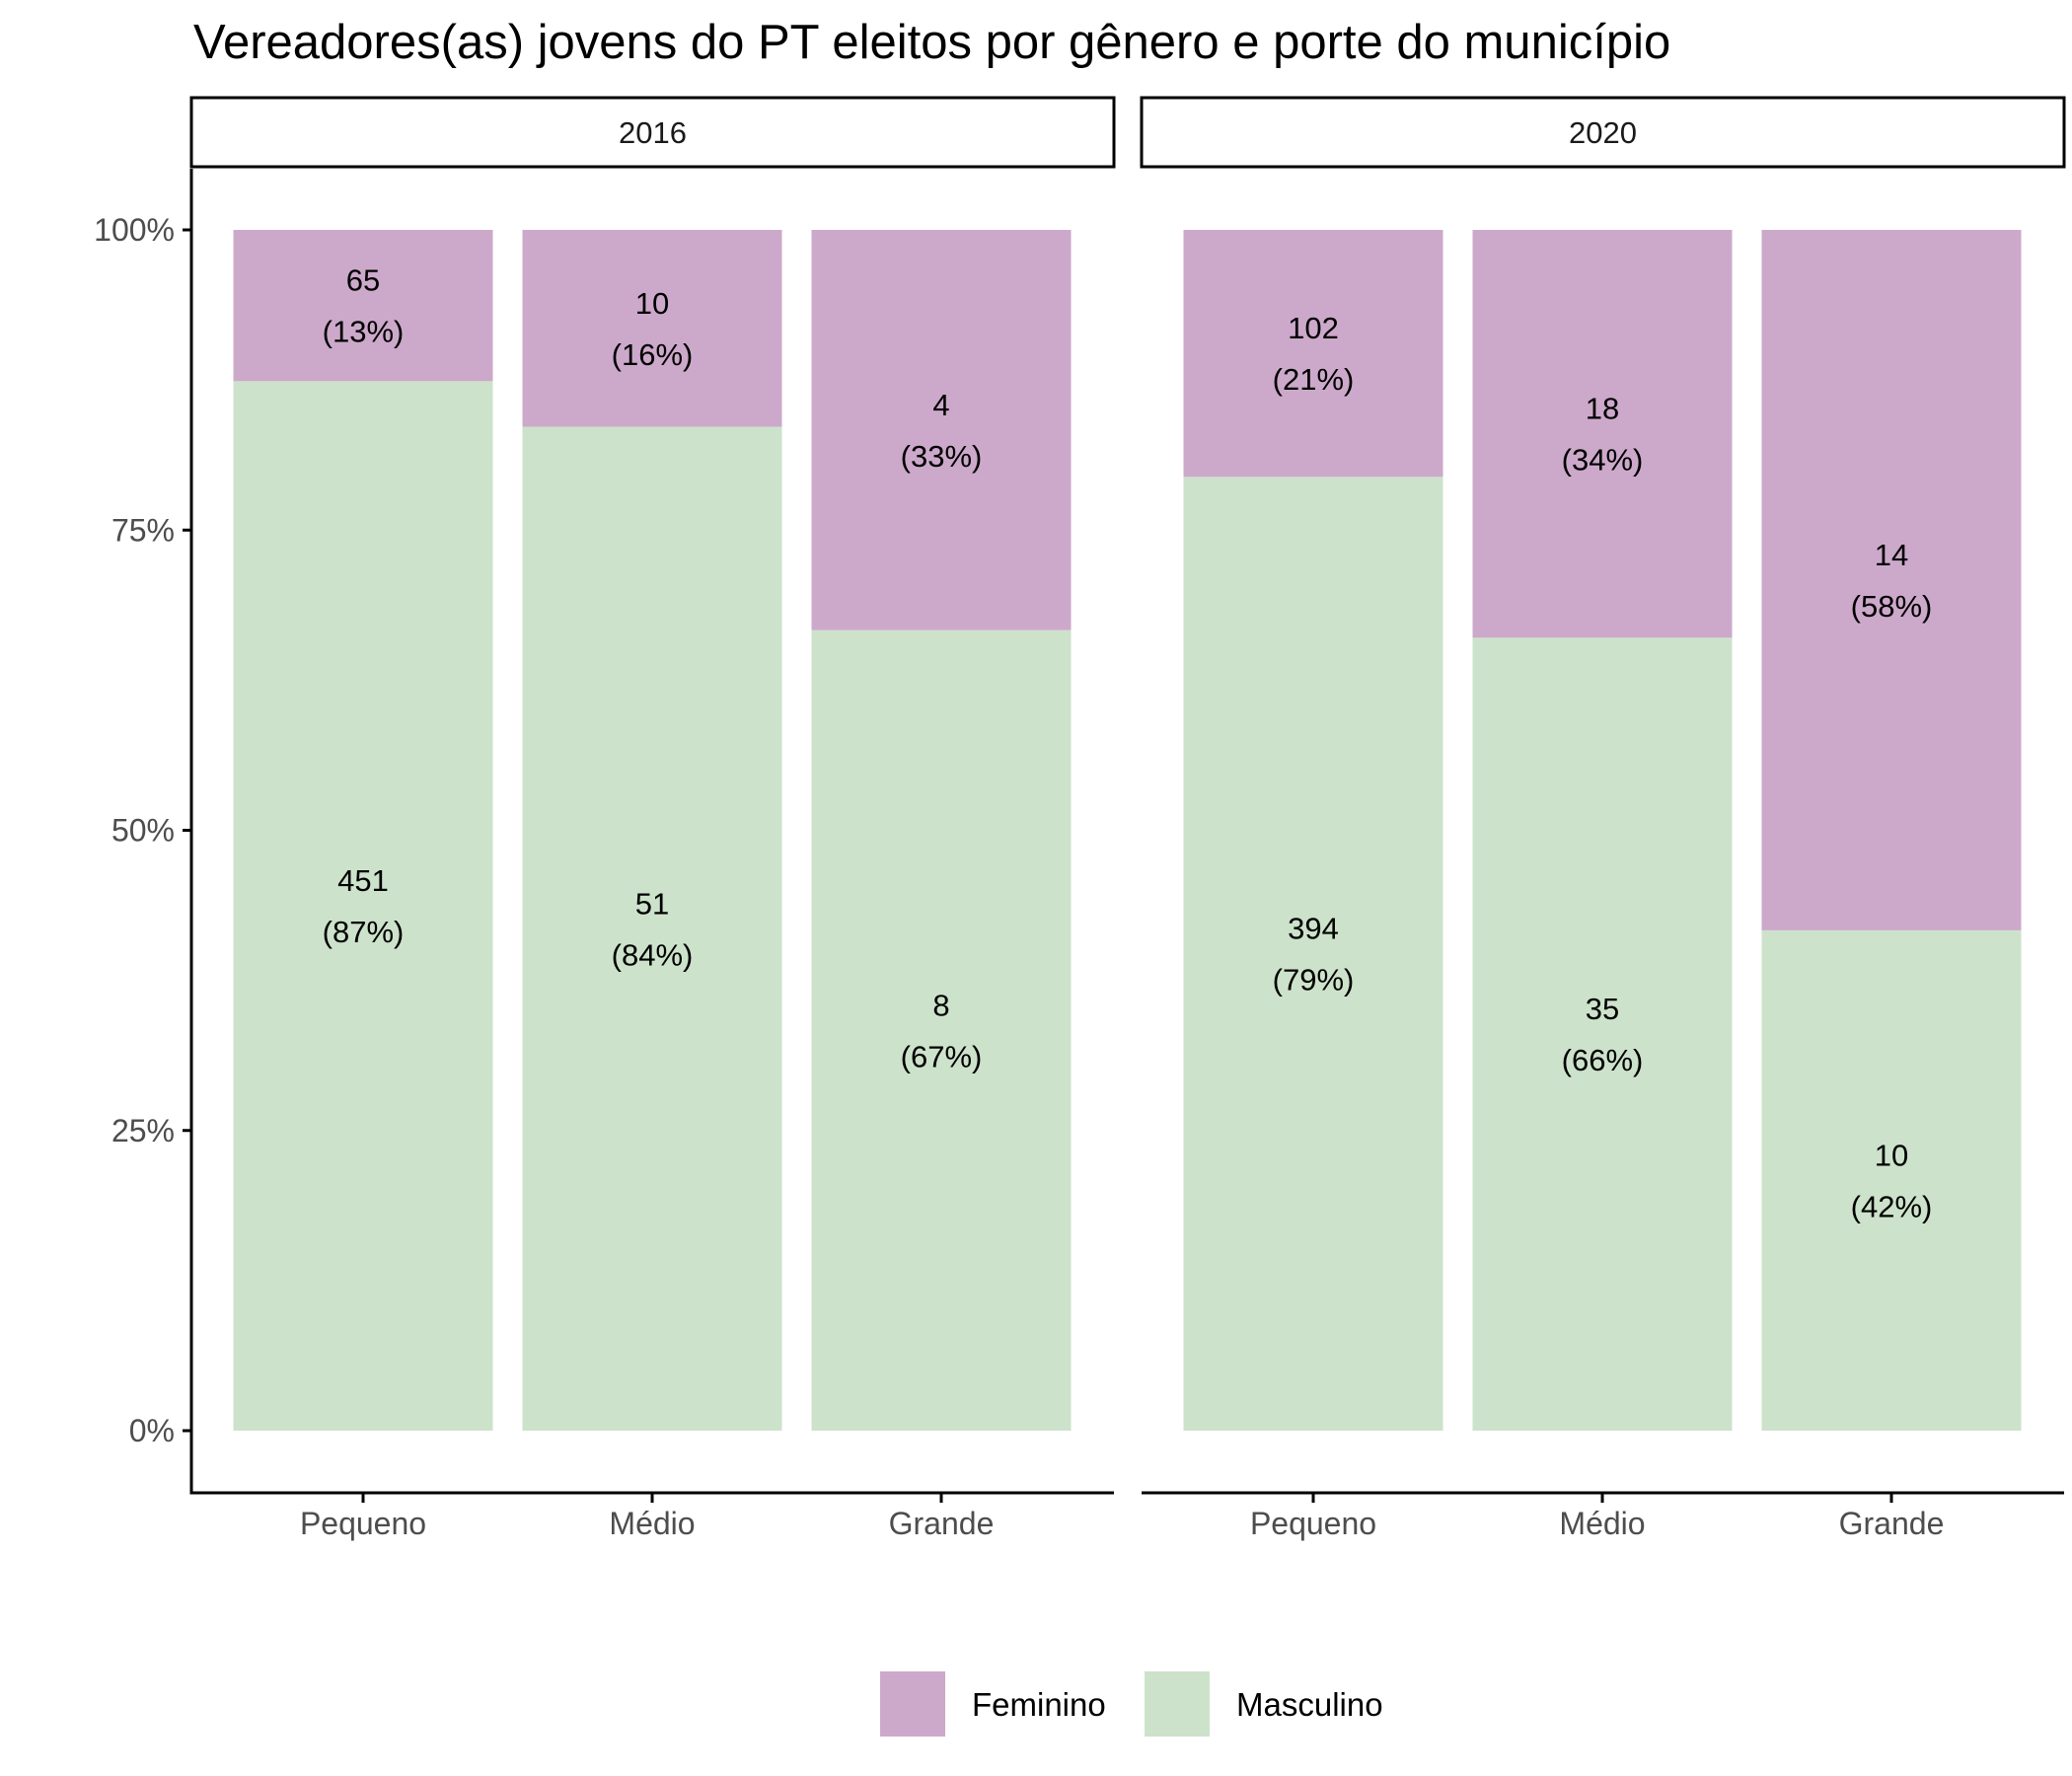  I want to click on facet-strip-label-2020: 2020, so click(1603, 132).